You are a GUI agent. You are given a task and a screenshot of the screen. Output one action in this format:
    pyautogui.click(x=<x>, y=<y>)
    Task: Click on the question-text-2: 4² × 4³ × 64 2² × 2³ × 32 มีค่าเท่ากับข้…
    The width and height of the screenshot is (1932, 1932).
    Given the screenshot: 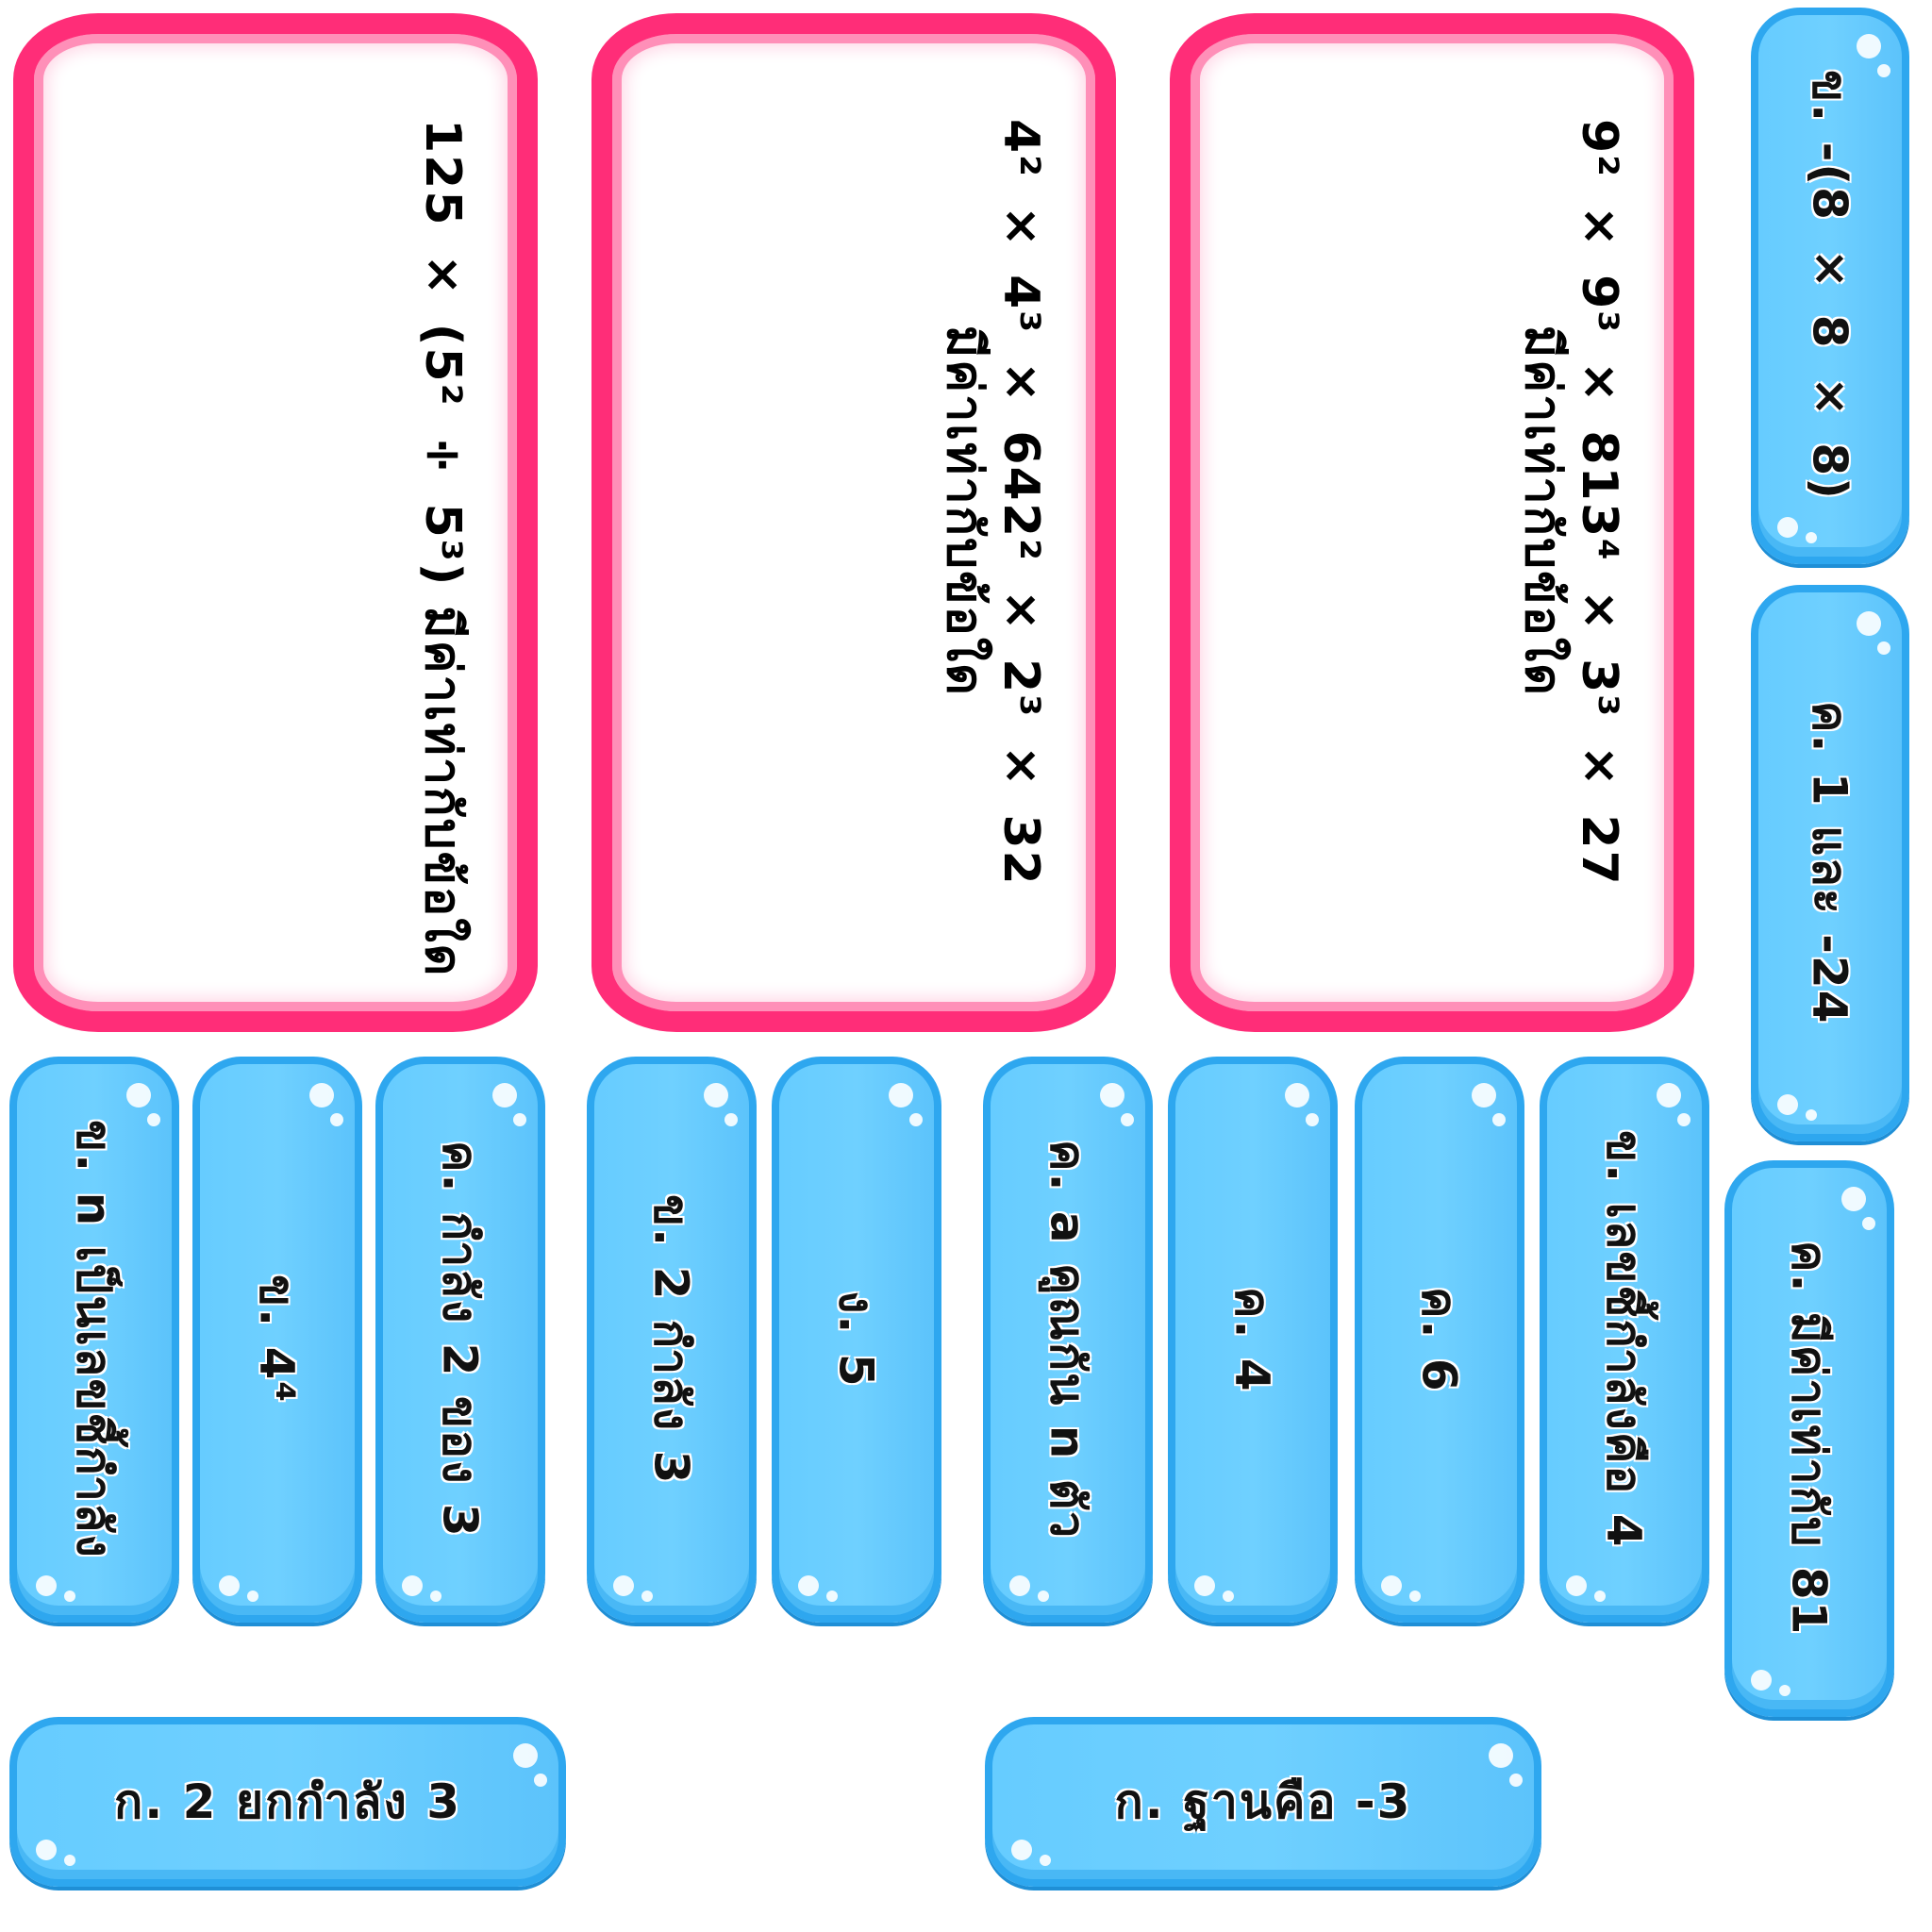 What is the action you would take?
    pyautogui.click(x=992, y=511)
    